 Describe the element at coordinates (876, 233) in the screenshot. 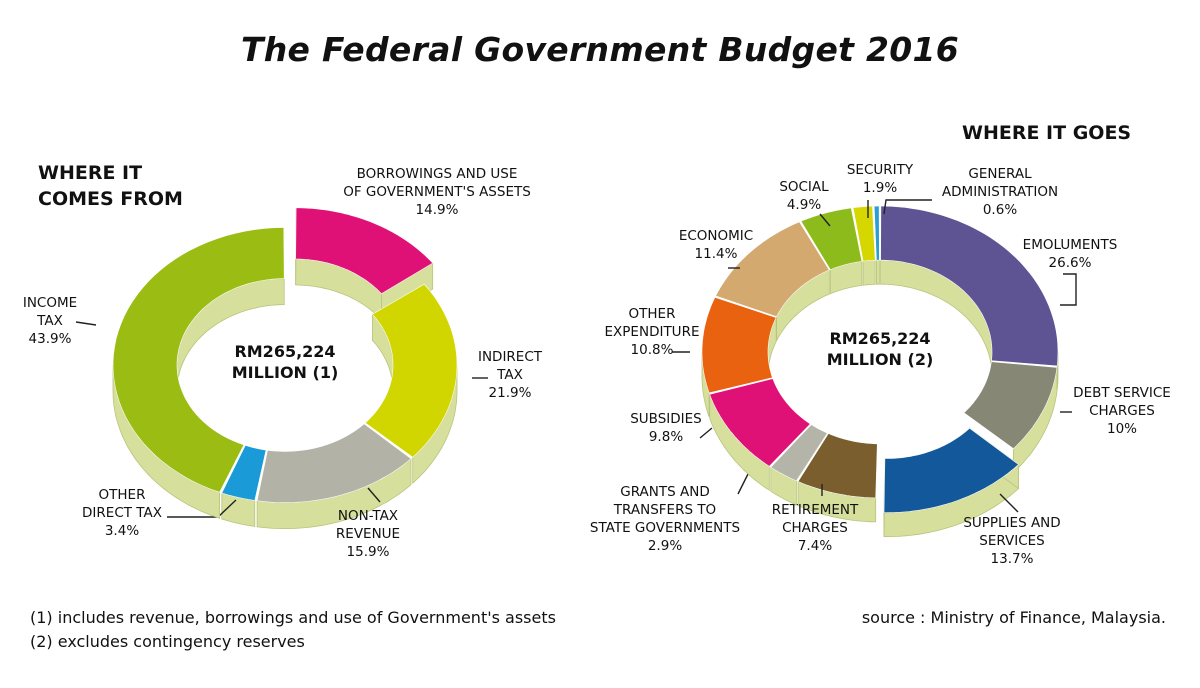

I see `slice-top-general-admin` at that location.